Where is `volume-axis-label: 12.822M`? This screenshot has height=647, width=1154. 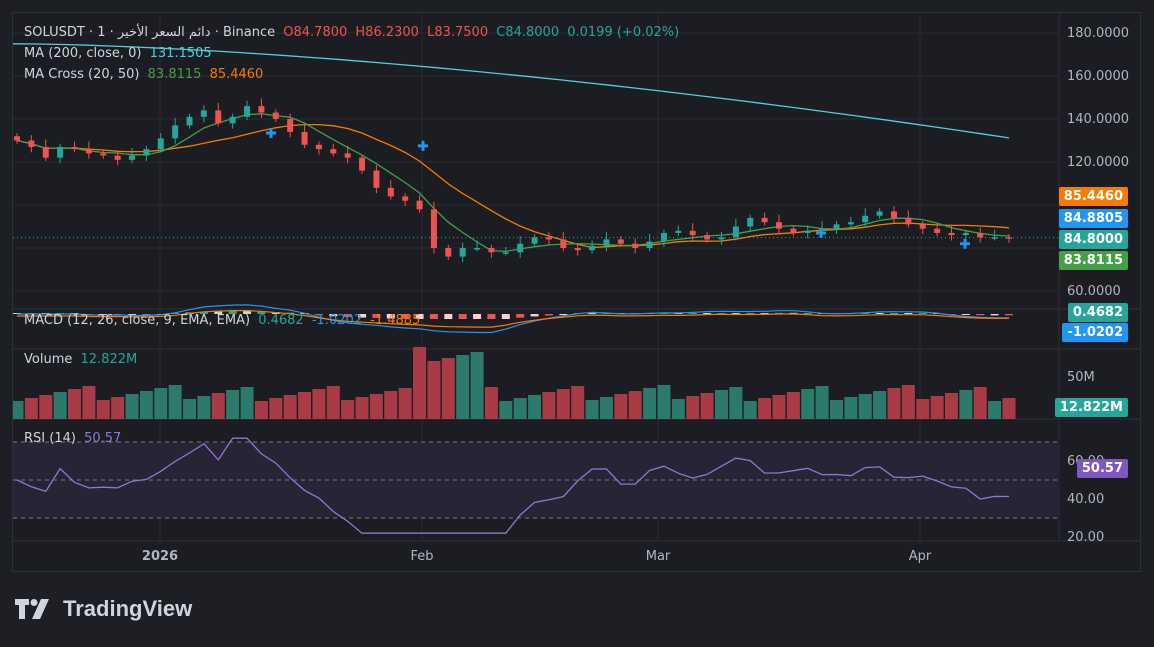 volume-axis-label: 12.822M is located at coordinates (1091, 407).